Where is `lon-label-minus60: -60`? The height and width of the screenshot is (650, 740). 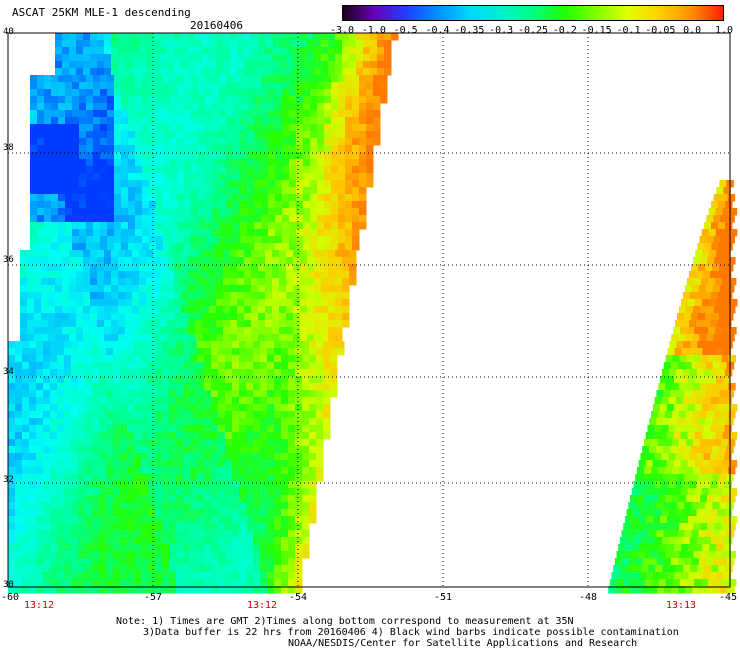 lon-label-minus60: -60 is located at coordinates (10, 597).